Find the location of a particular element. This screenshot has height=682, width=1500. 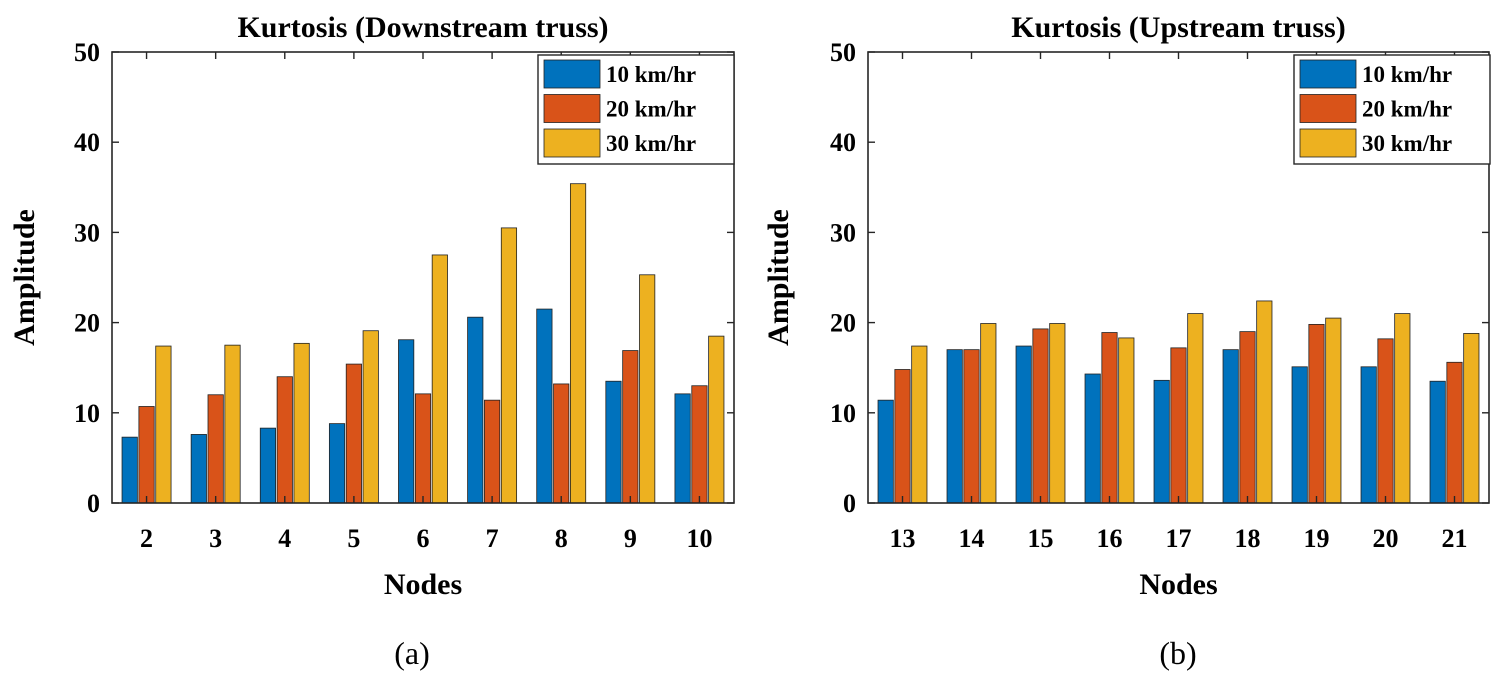

y-tick-label: 50 is located at coordinates (843, 52).